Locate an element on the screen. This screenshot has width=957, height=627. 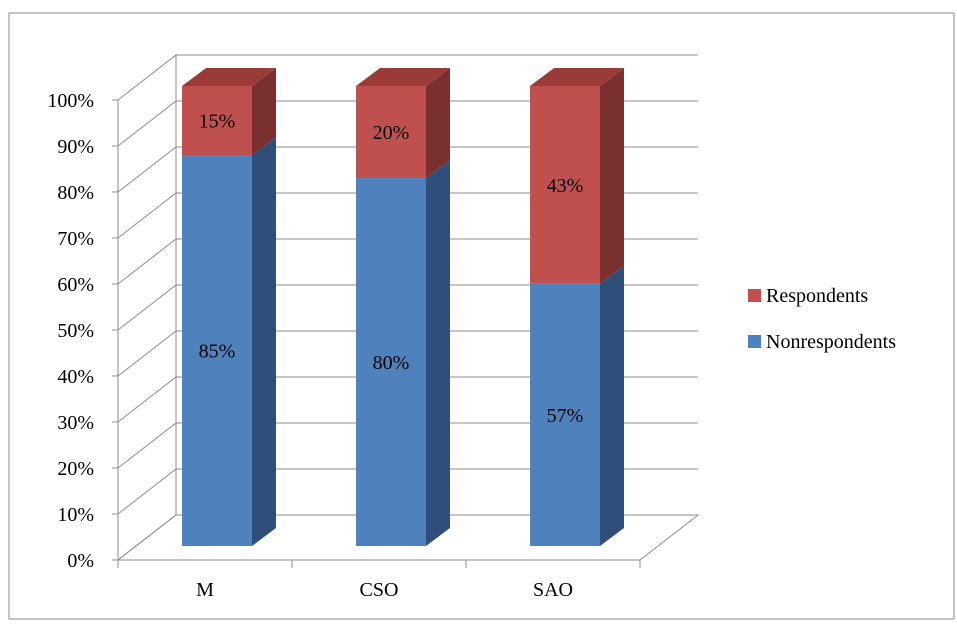
data-label: 15% is located at coordinates (217, 122).